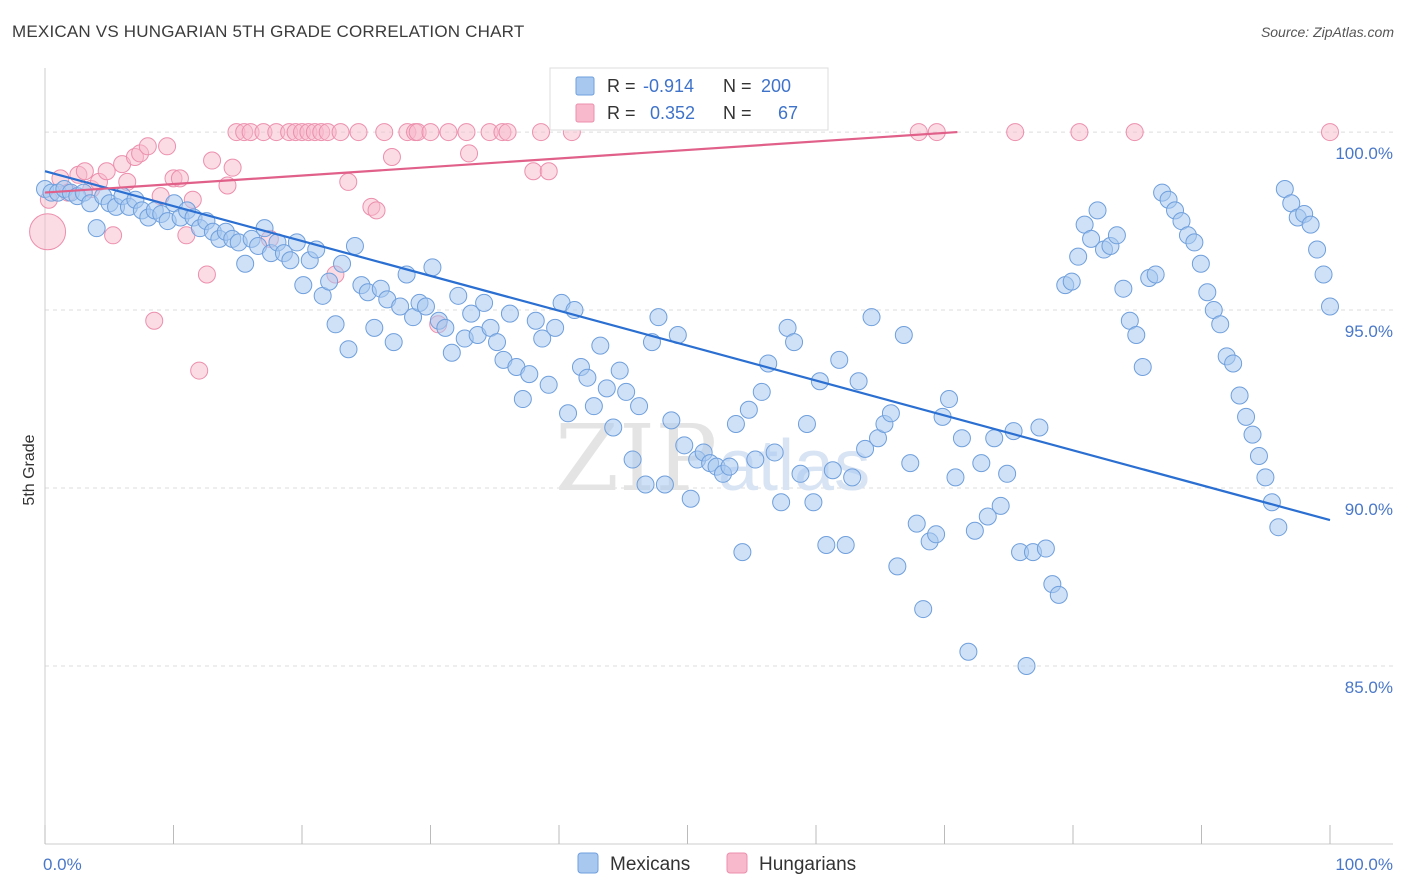  What do you see at coordinates (588, 863) in the screenshot?
I see `bottom-legend-mexicans-swatch` at bounding box center [588, 863].